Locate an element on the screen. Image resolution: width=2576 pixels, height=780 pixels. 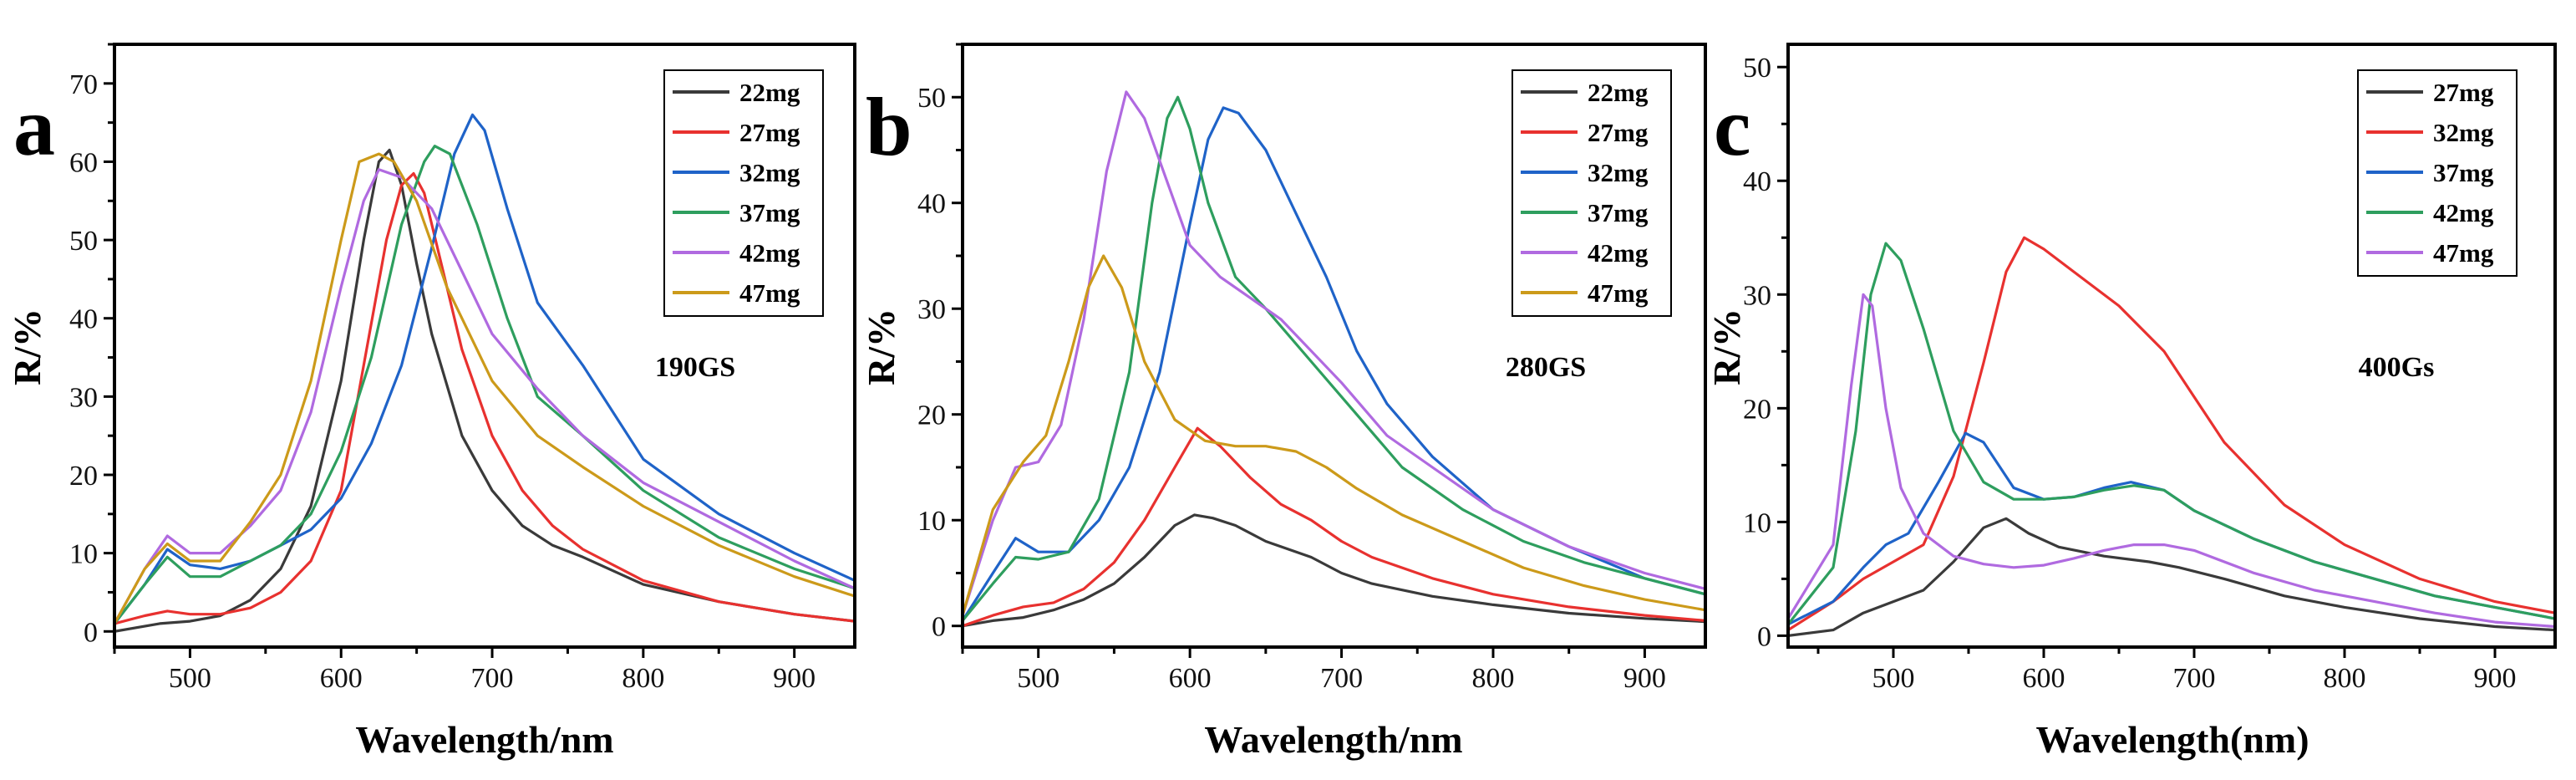
series-line-22mg is located at coordinates (1334, 570).